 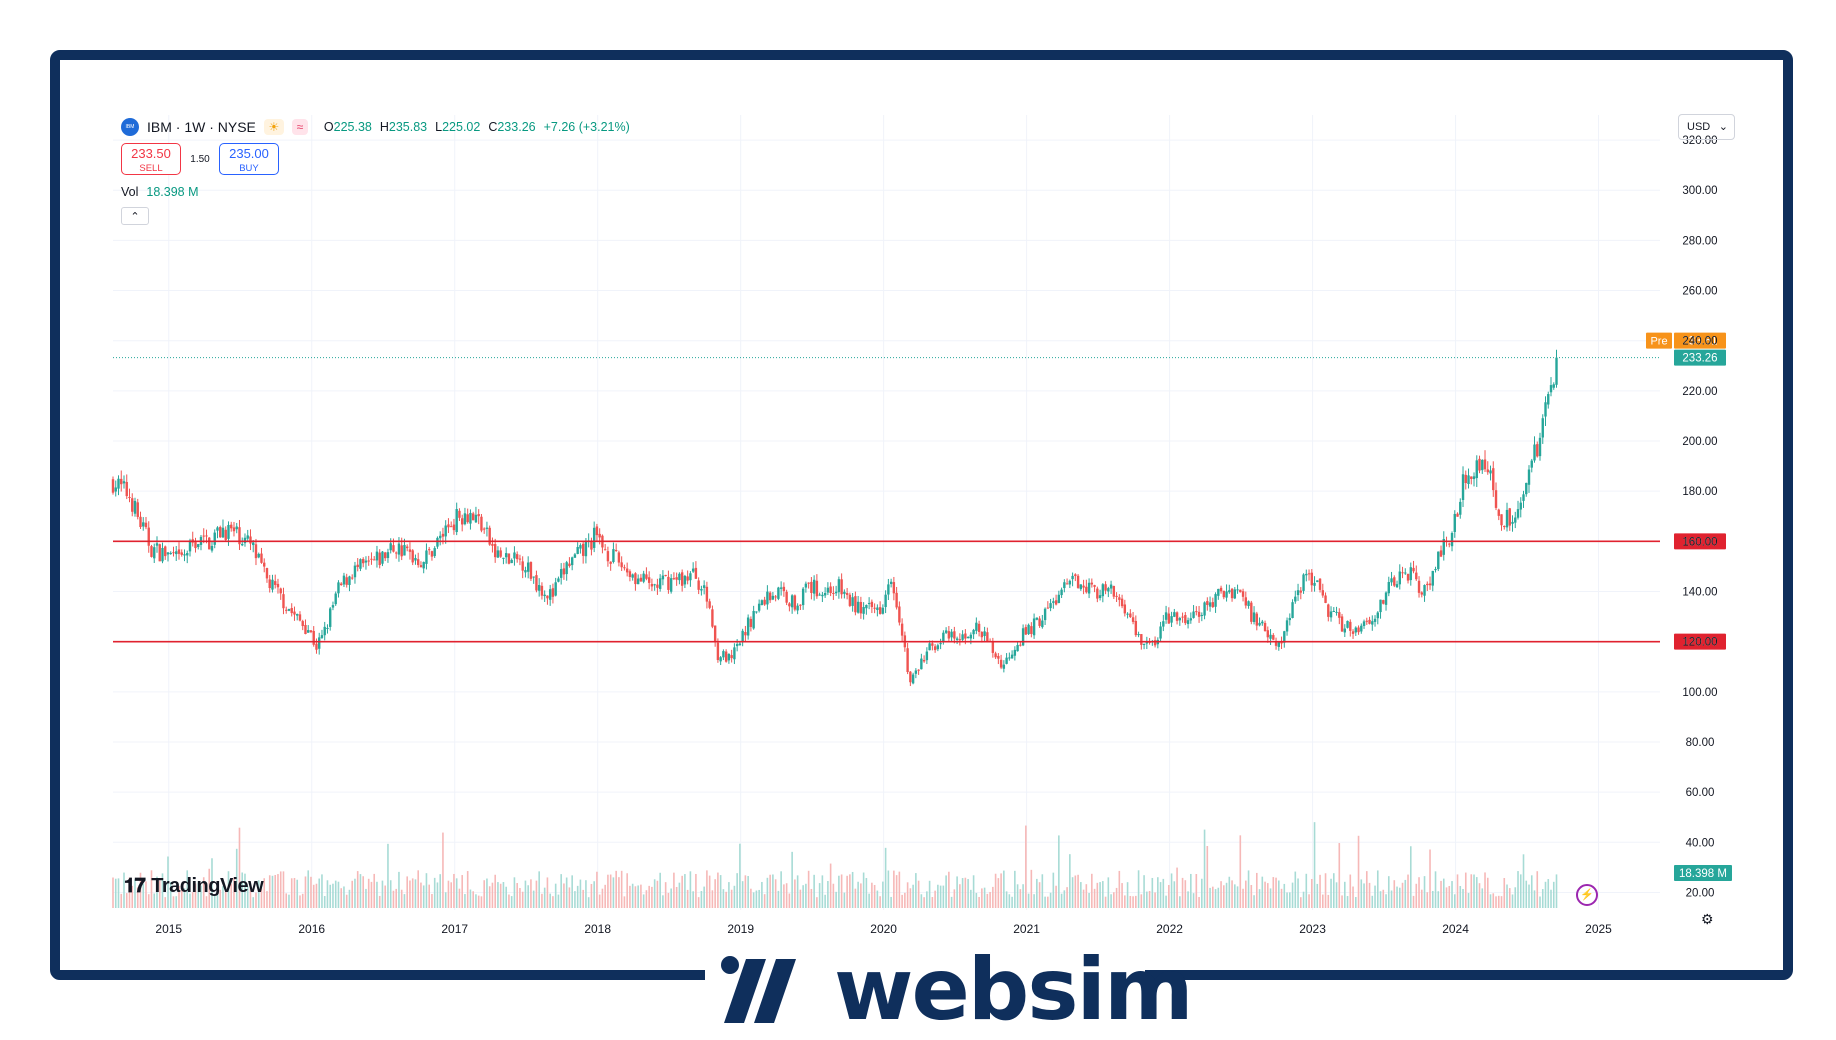 What do you see at coordinates (597, 929) in the screenshot?
I see `x-tick-label: 2018` at bounding box center [597, 929].